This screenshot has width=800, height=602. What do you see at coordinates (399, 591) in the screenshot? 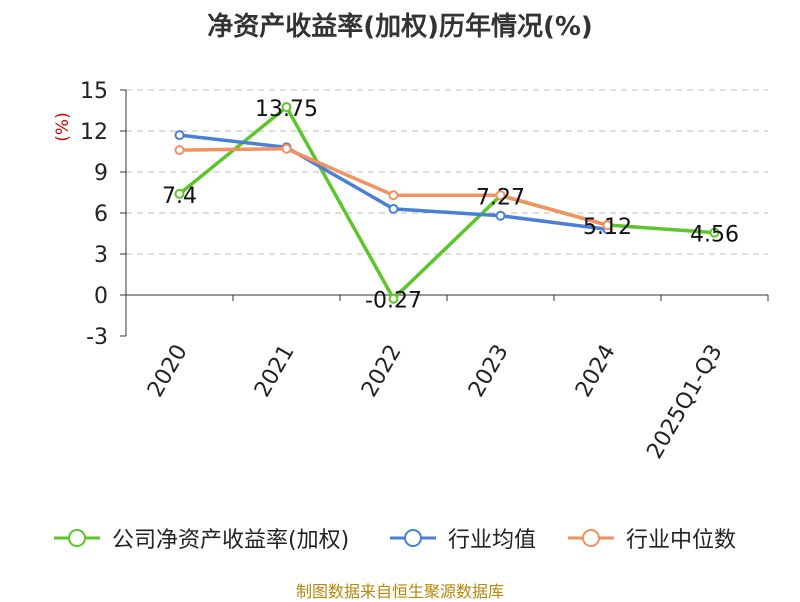
I see `data-source-footer: 制图数据来自恒生聚源数据库` at bounding box center [399, 591].